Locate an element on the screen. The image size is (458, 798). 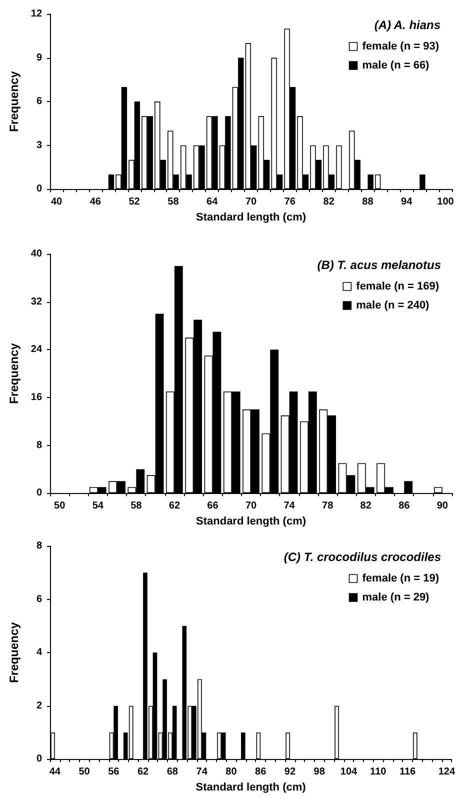
x-tick-label: 66 is located at coordinates (213, 506).